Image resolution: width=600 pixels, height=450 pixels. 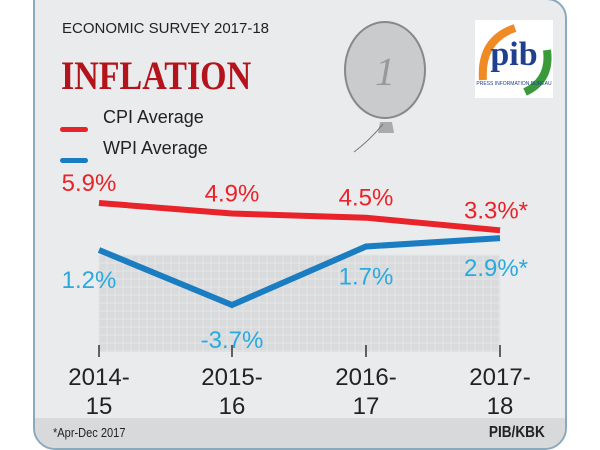 I want to click on balloon-coin-illustration: 1, so click(x=385, y=87).